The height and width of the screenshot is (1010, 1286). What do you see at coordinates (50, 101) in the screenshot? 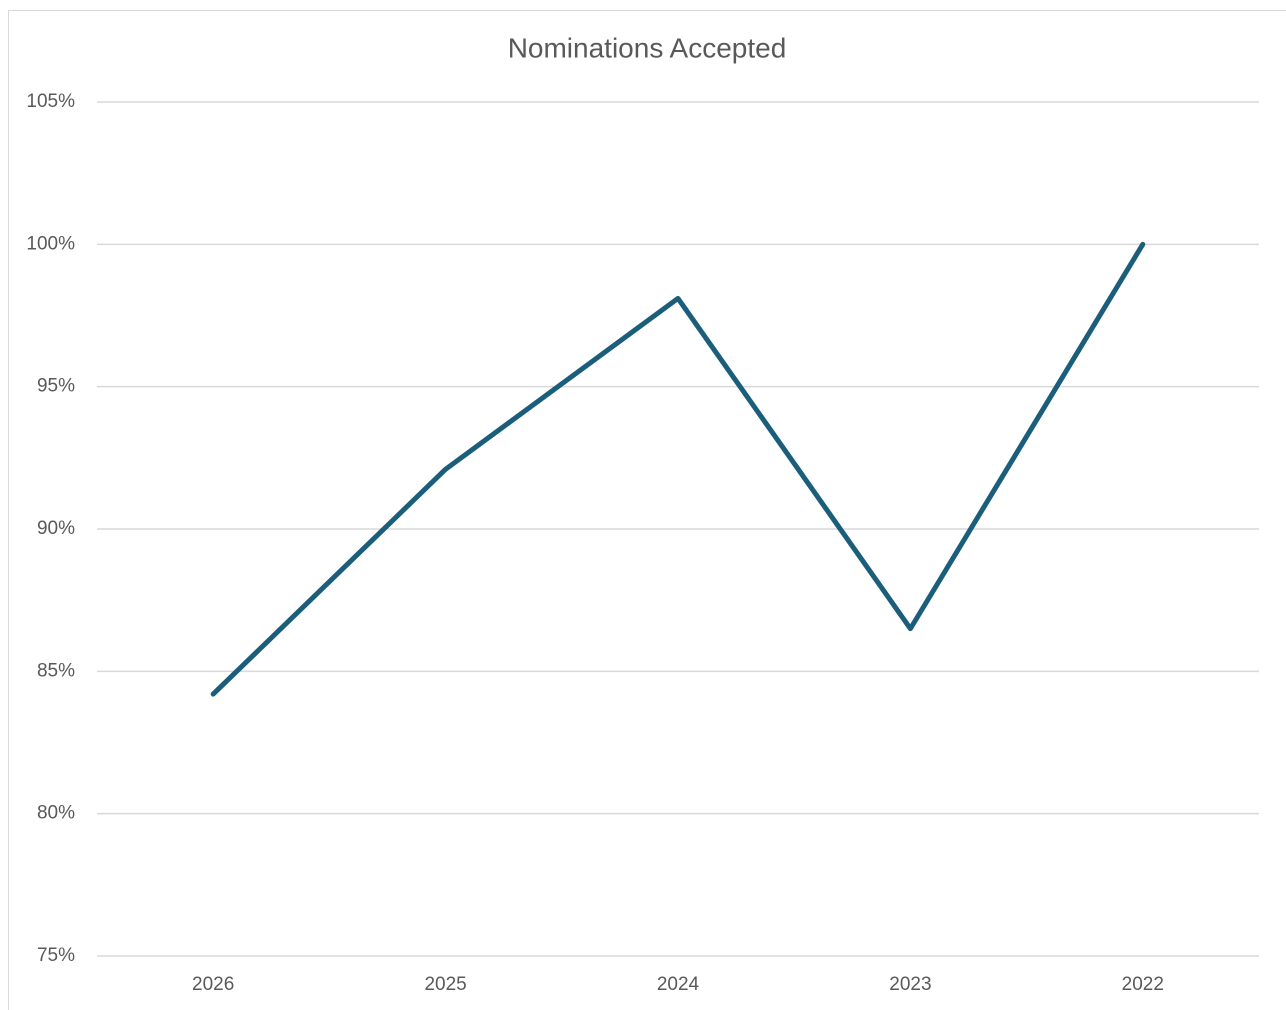
I see `y-tick-label: 105%` at bounding box center [50, 101].